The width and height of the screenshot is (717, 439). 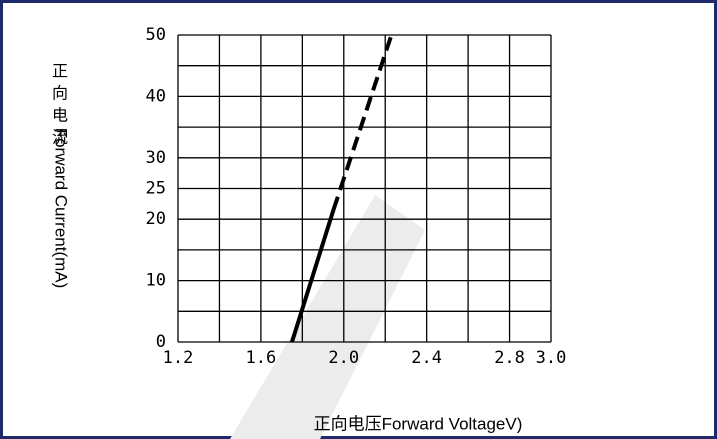 I want to click on y-tick-label: 50, so click(x=156, y=35).